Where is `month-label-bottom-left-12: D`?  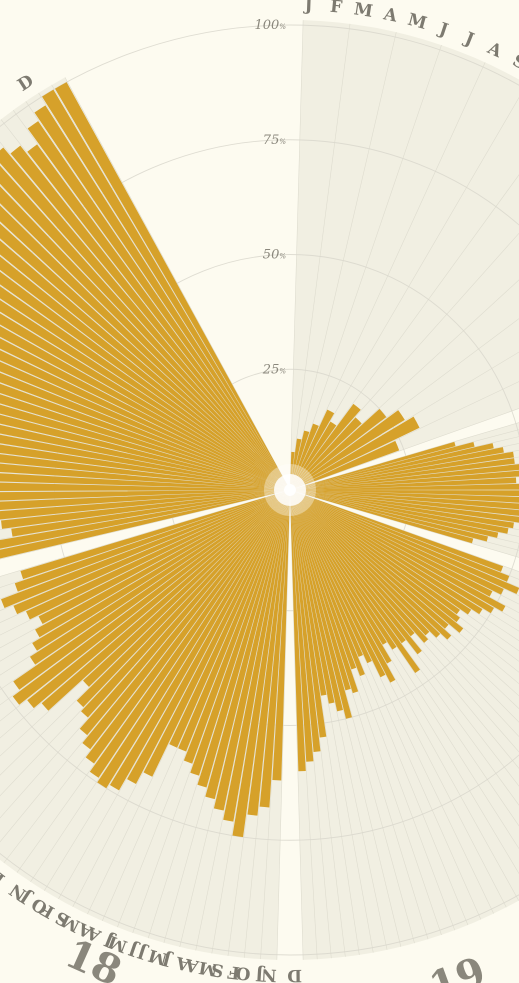
month-label-bottom-left-12: D is located at coordinates (4, 876).